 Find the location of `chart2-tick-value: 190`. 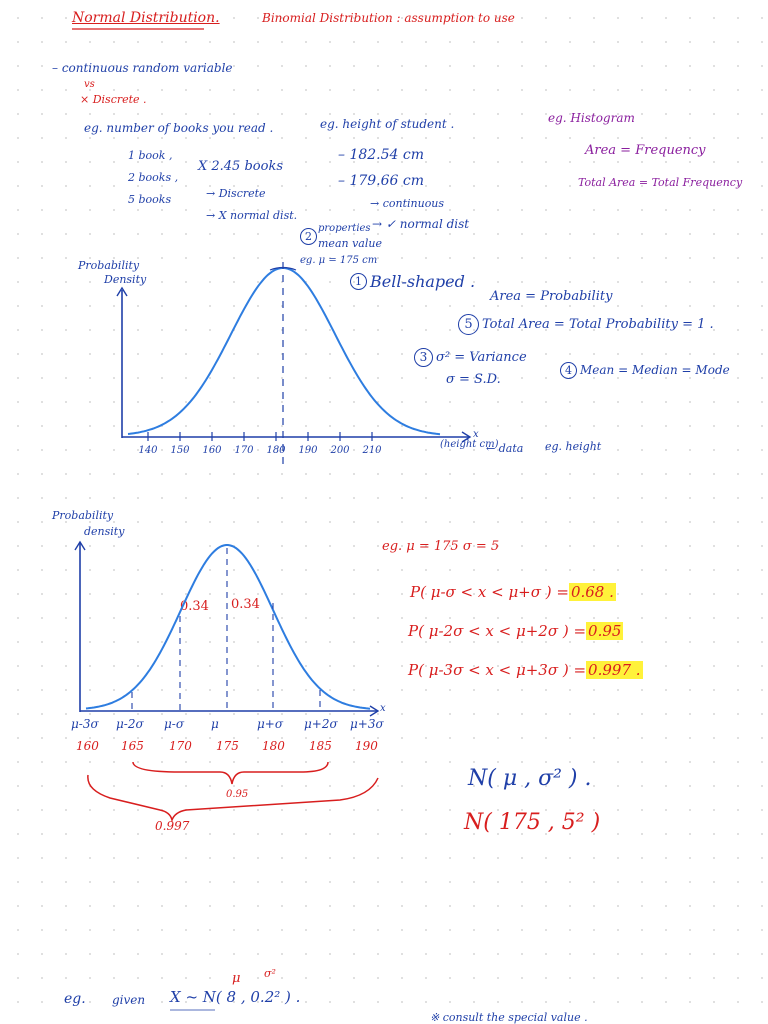

chart2-tick-value: 190 is located at coordinates (366, 746).